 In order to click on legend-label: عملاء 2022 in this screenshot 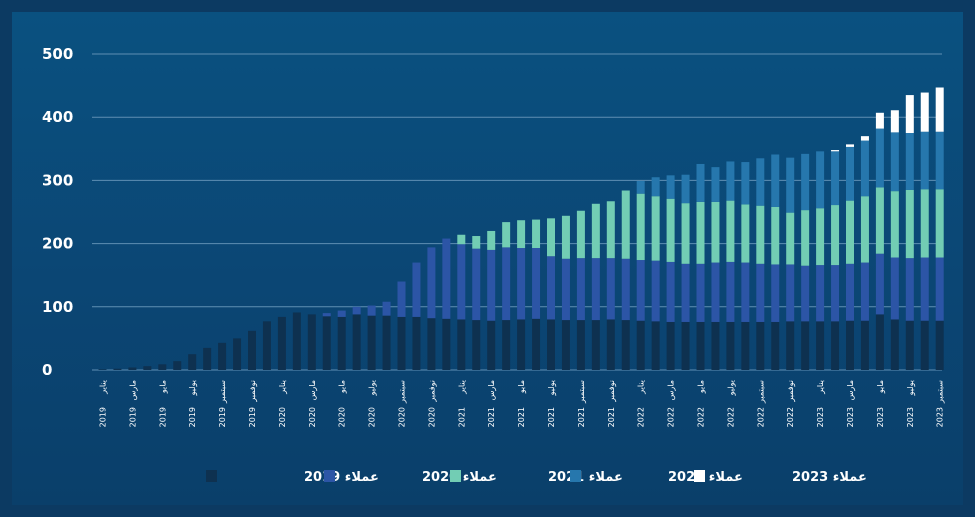, I will do `click(705, 477)`.